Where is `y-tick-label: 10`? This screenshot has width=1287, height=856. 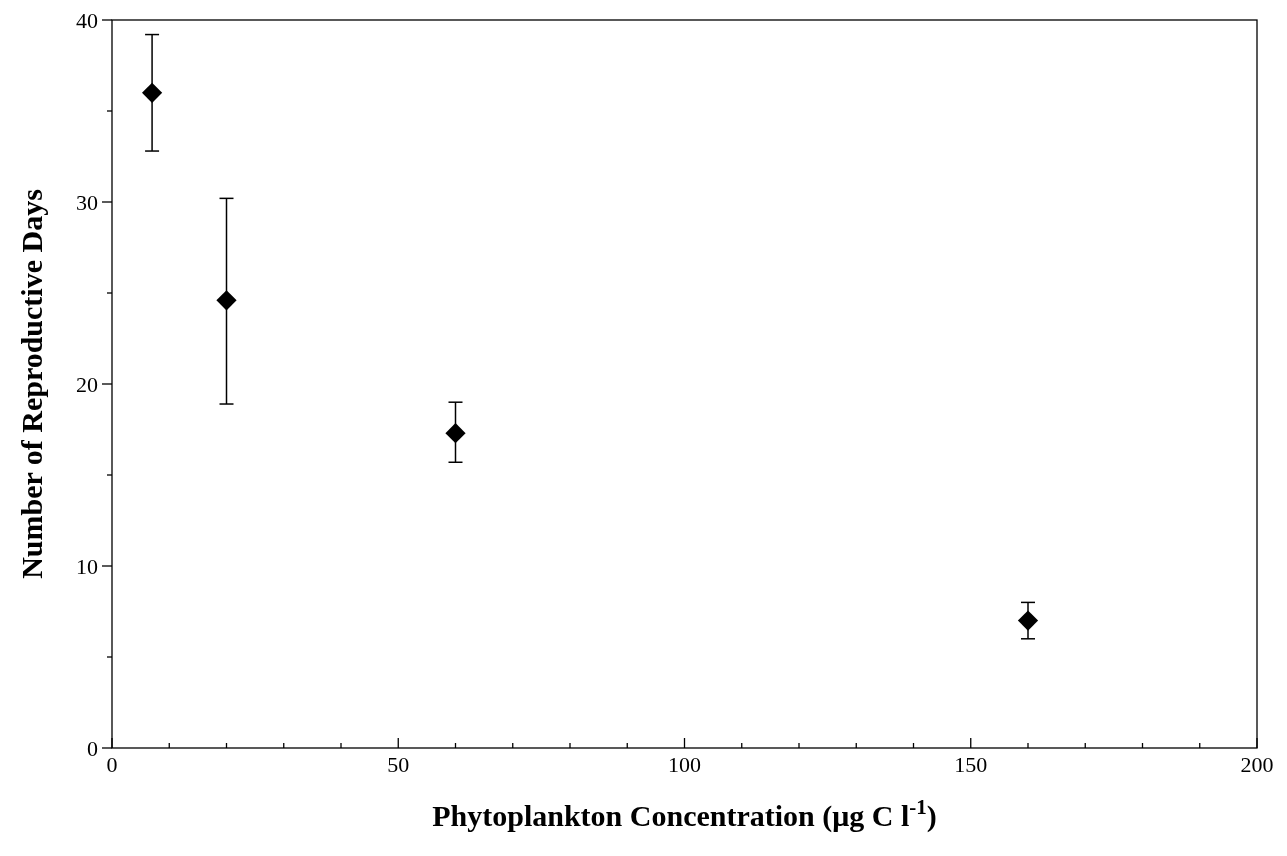 y-tick-label: 10 is located at coordinates (87, 566).